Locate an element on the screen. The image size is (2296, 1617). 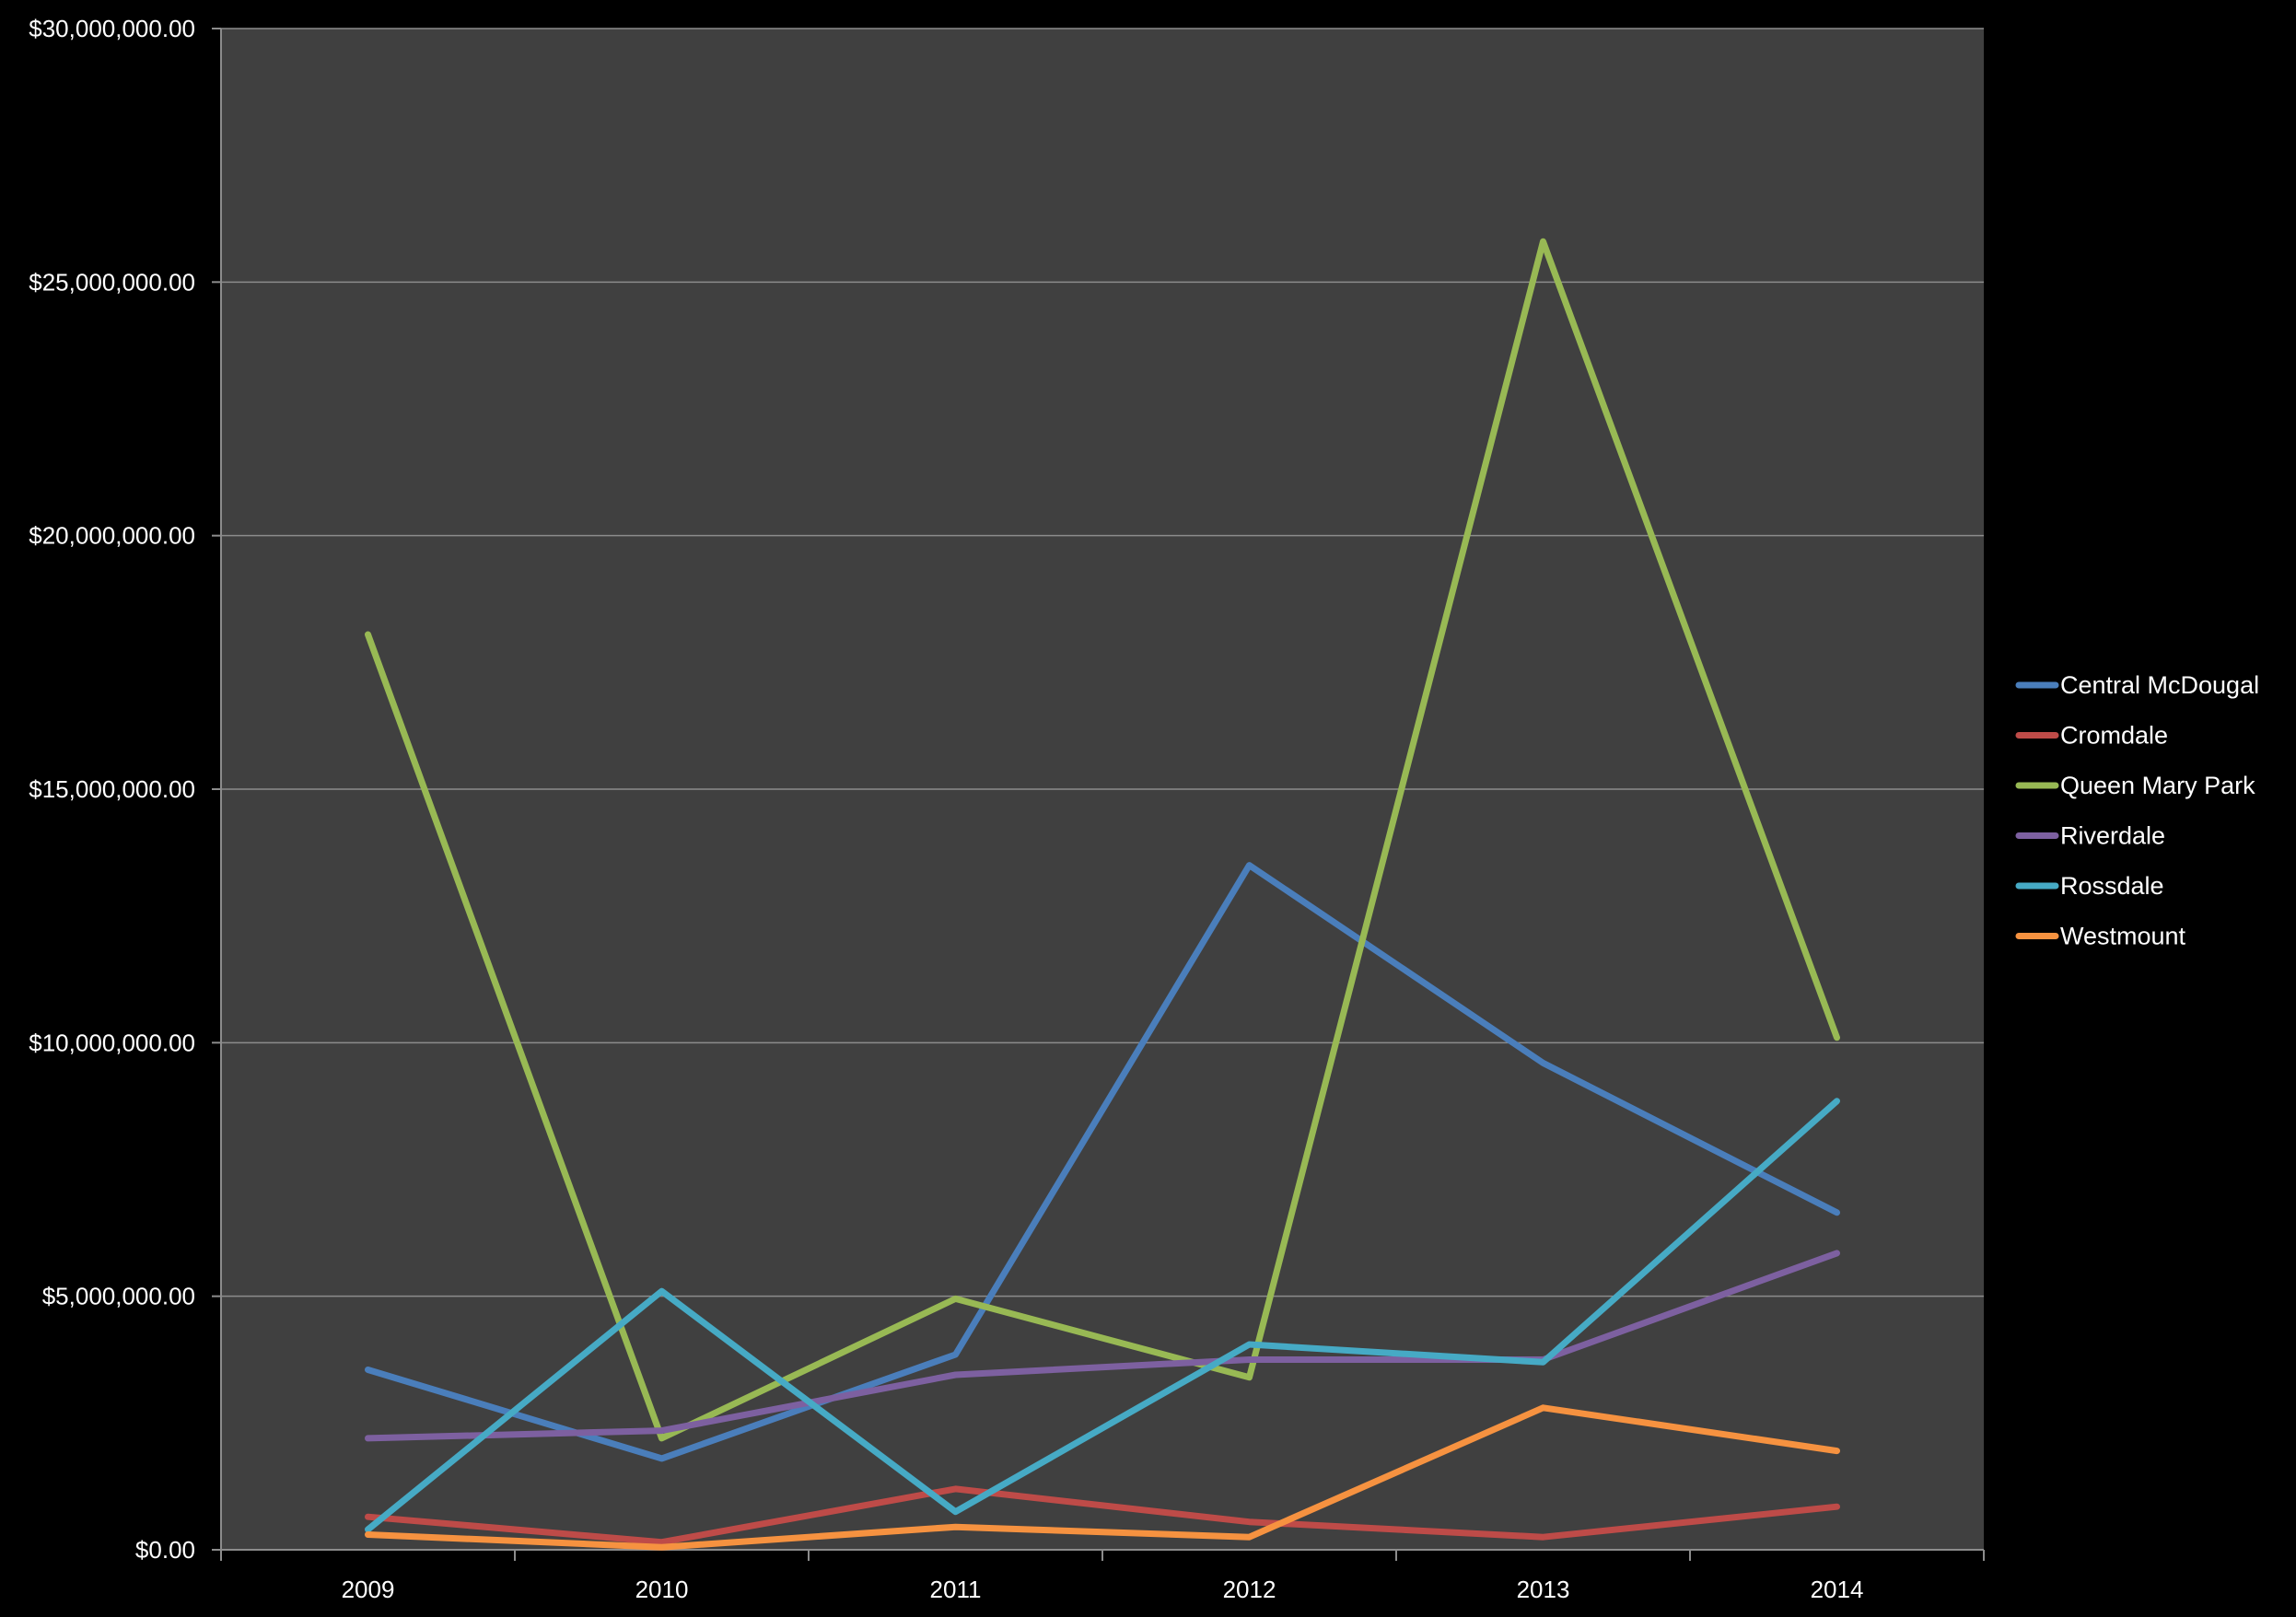
y-tick-label: $20,000,000.00 is located at coordinates (112, 536).